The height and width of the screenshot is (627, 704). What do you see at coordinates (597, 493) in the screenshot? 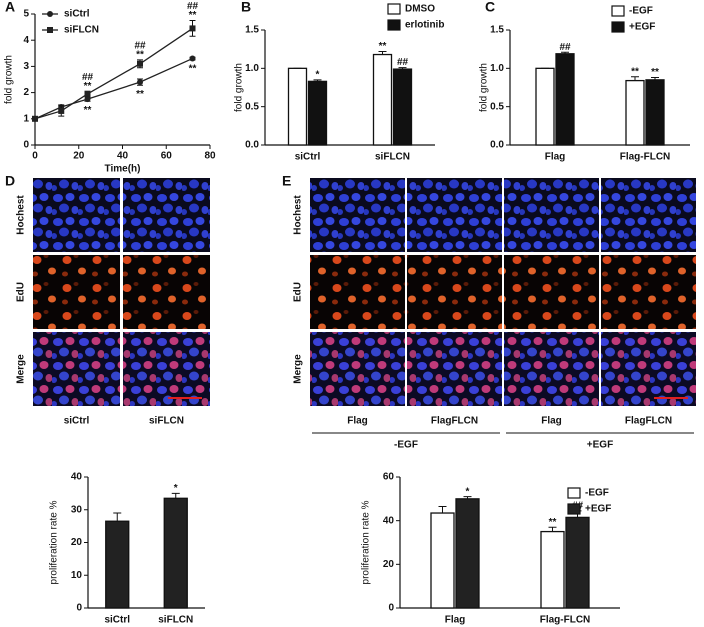
I see `legend-label: -EGF` at bounding box center [597, 493].